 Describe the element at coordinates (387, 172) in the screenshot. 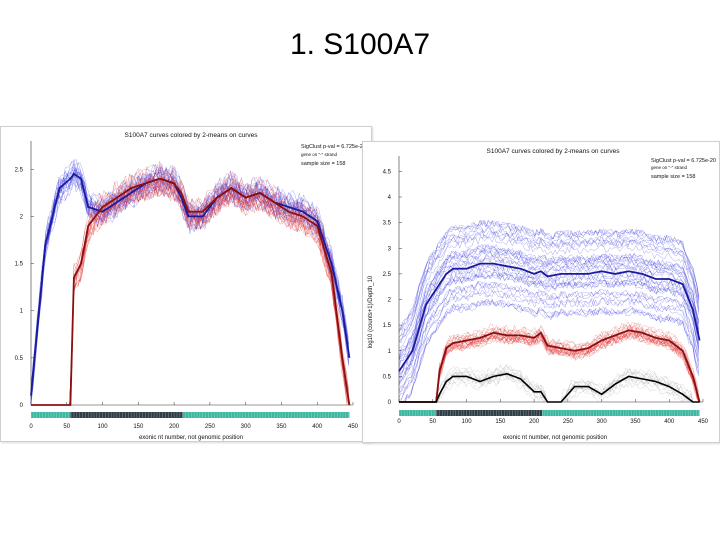

I see `y-tick-label: 4.5` at that location.